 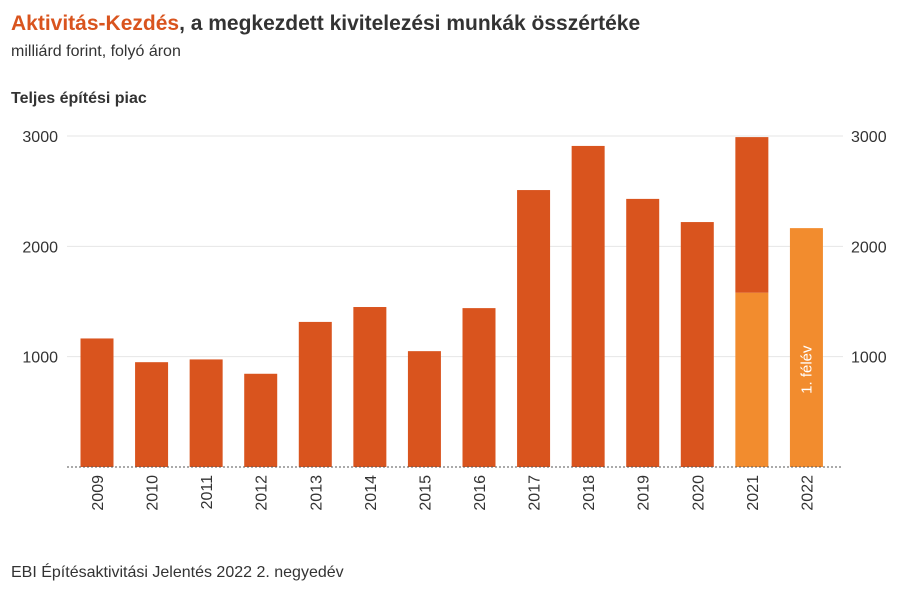 What do you see at coordinates (807, 493) in the screenshot?
I see `x-tick-label: 2022` at bounding box center [807, 493].